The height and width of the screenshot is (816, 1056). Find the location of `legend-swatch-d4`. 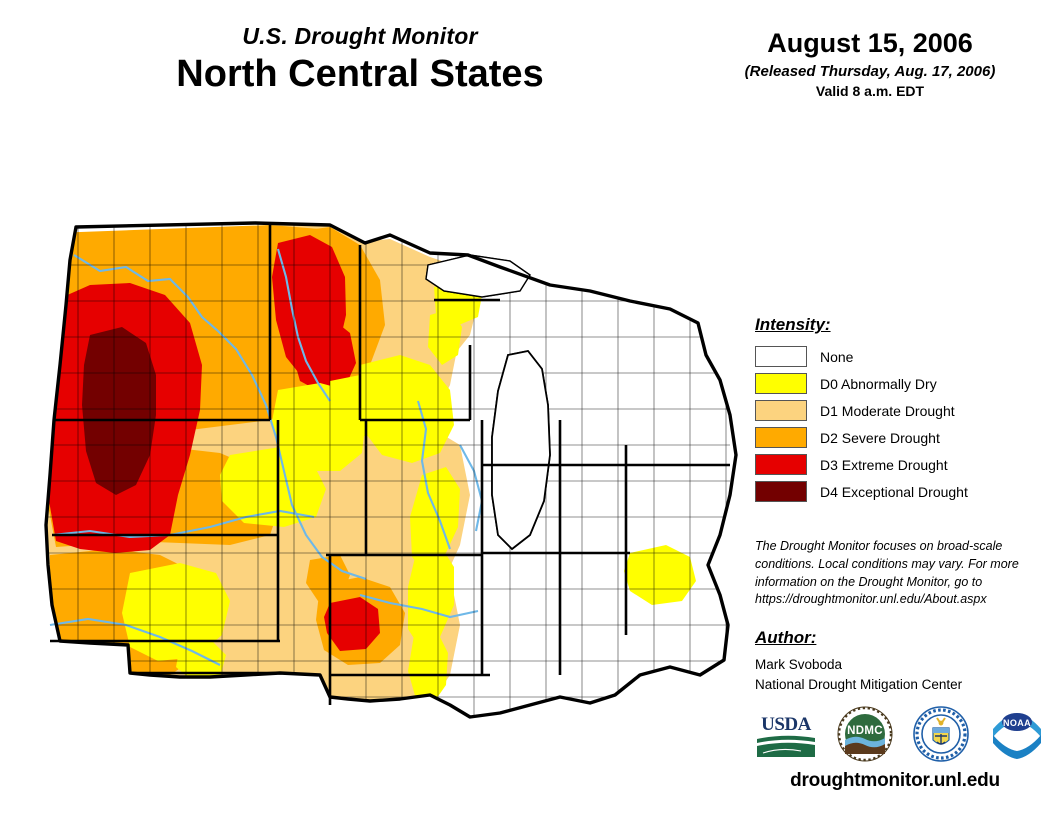

legend-swatch-d4 is located at coordinates (781, 491).